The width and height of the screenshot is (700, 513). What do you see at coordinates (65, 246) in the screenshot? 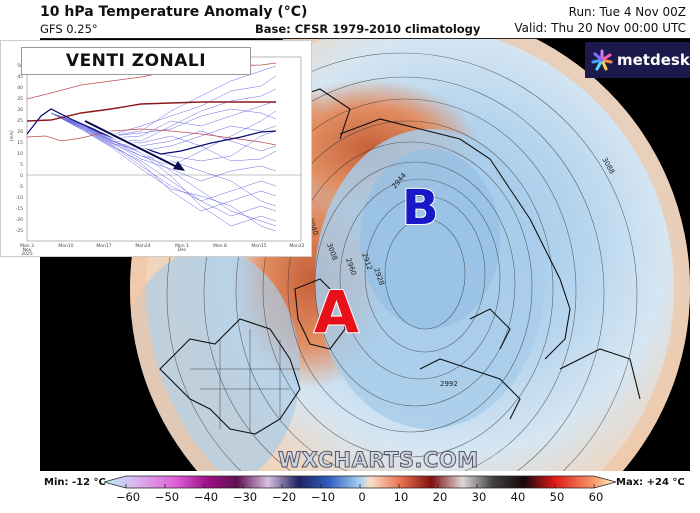
I see `svg-text: Mon10` at bounding box center [65, 246].